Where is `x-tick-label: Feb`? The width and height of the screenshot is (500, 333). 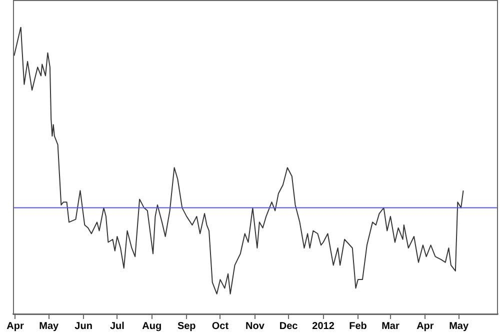 x-tick-label: Feb is located at coordinates (358, 326).